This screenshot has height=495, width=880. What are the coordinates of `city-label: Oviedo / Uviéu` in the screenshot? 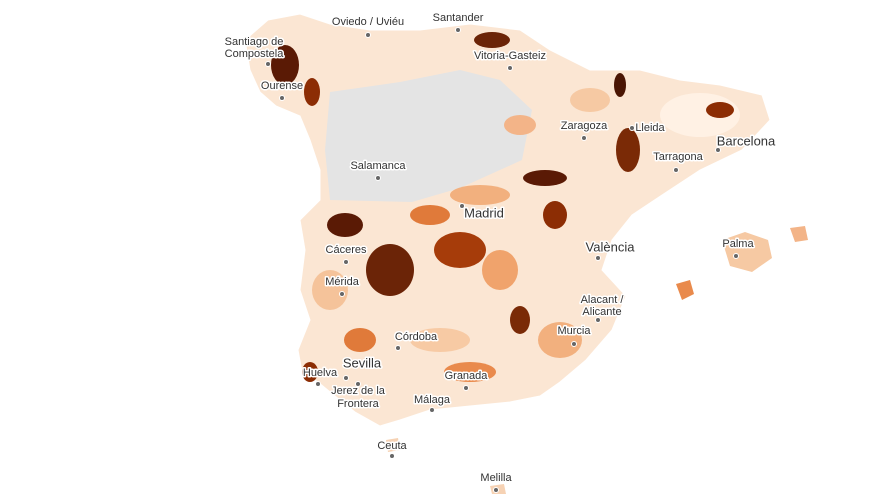 It's located at (368, 22).